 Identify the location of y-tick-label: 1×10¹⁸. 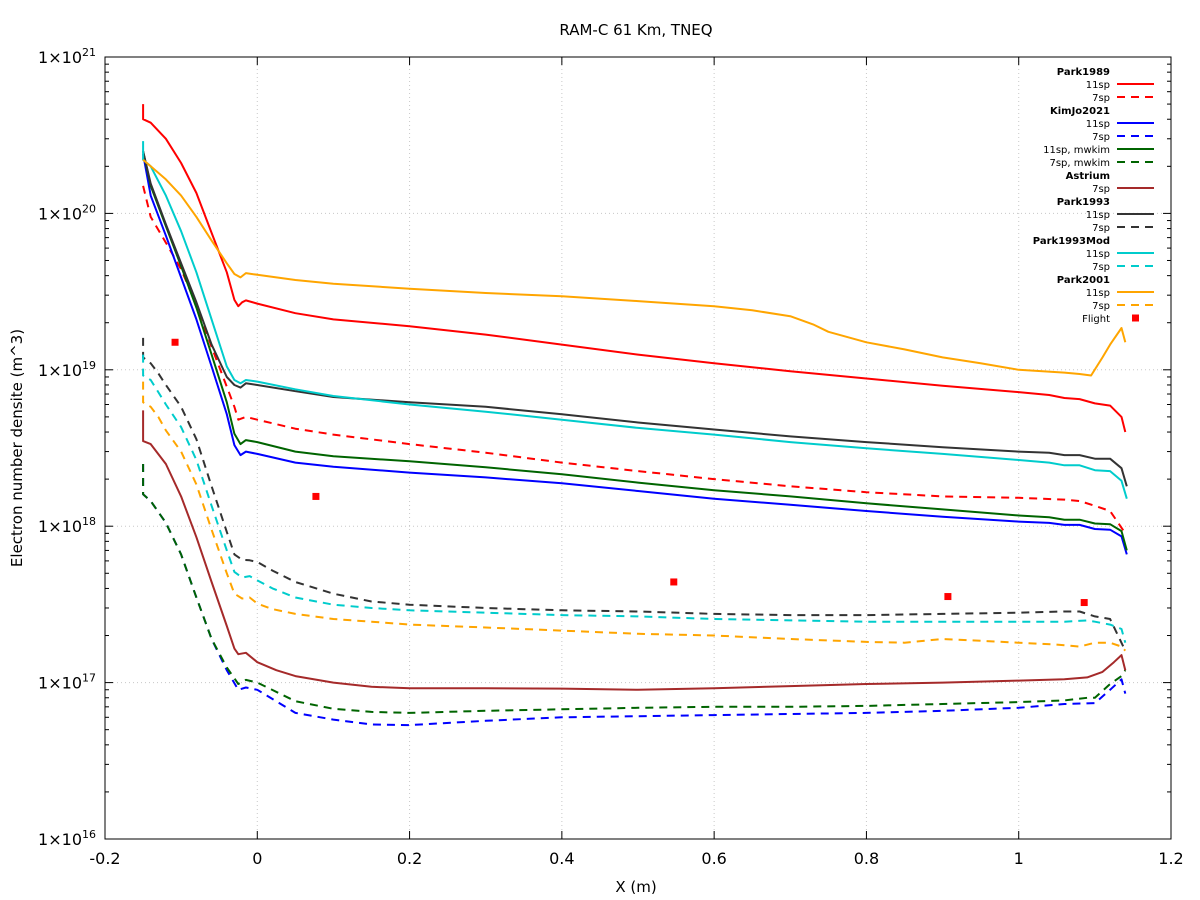
(67, 525).